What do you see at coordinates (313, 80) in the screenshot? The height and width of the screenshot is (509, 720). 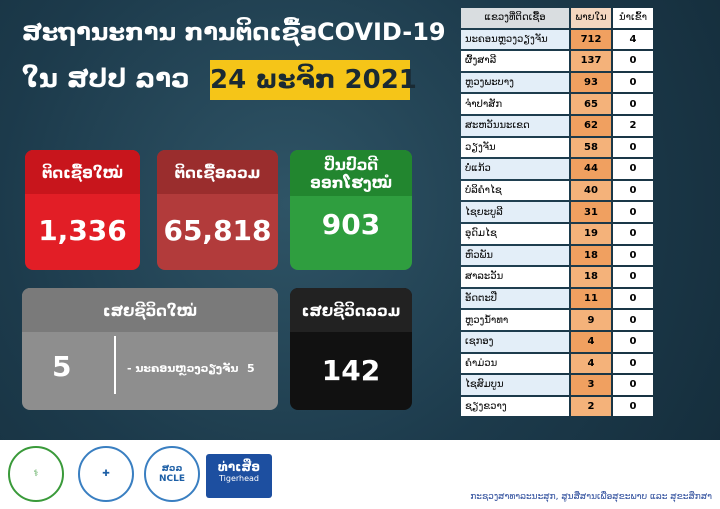 I see `date: 24 ພະຈິກ 2021` at bounding box center [313, 80].